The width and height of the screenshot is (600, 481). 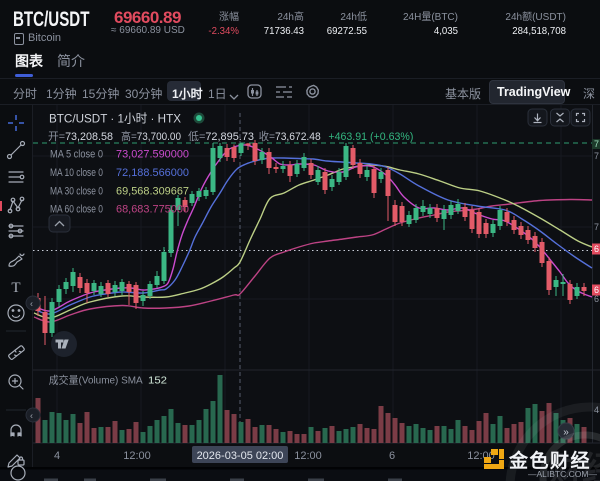 I want to click on svg-text: BTC/USDT · 1小时 · HTX, so click(x=115, y=119).